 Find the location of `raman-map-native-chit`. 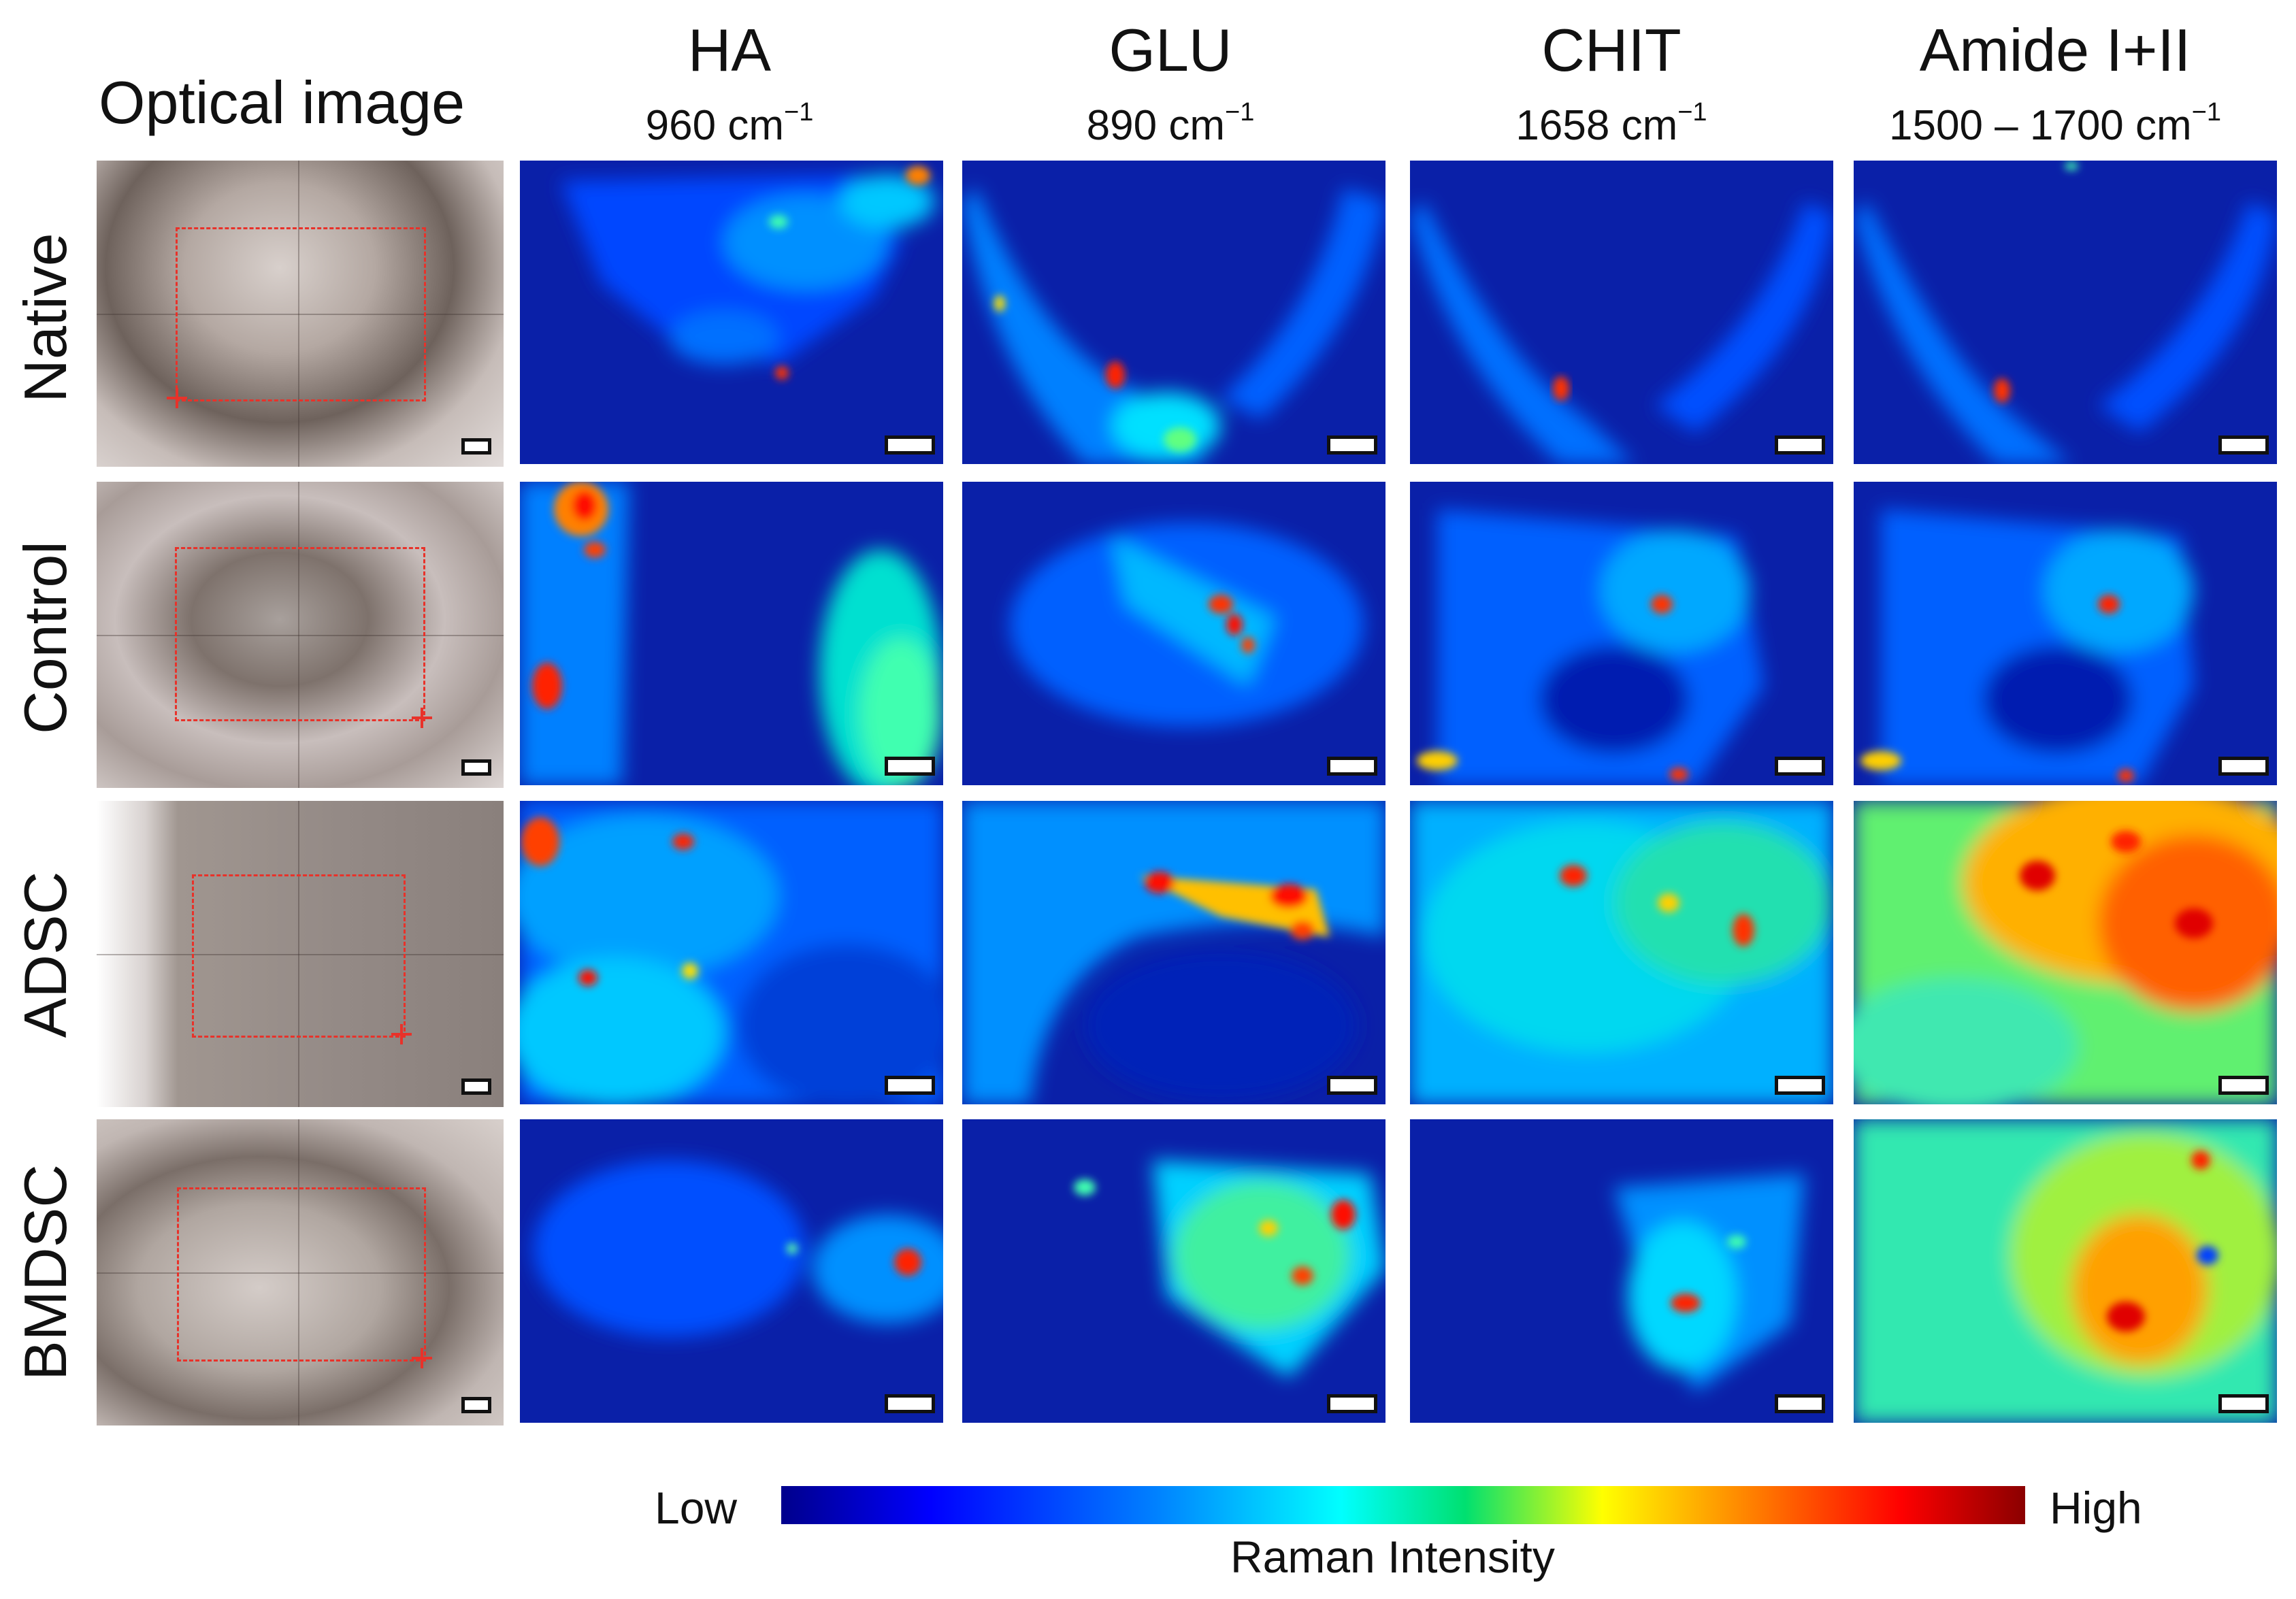

raman-map-native-chit is located at coordinates (1621, 312).